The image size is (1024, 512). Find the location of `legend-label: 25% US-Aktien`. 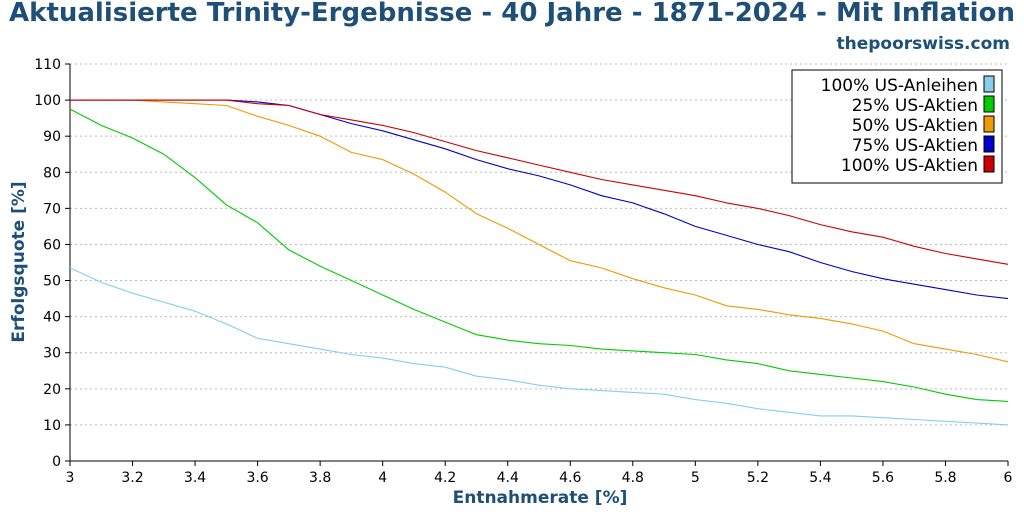

legend-label: 25% US-Aktien is located at coordinates (915, 106).